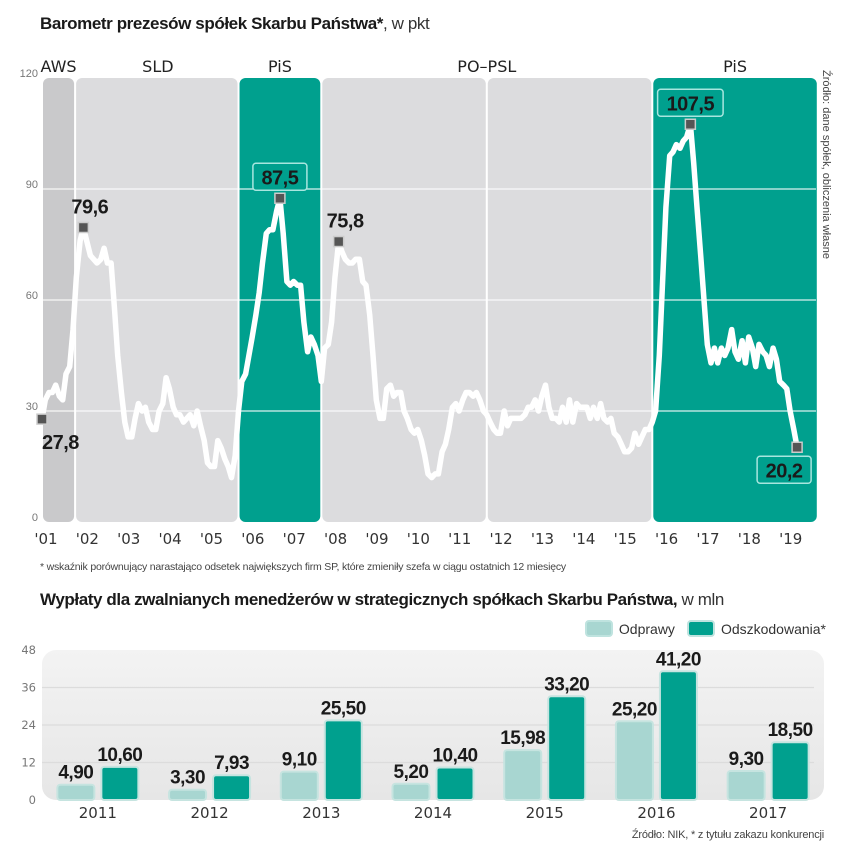  Describe the element at coordinates (454, 756) in the screenshot. I see `bar-value-label: 10,40` at that location.